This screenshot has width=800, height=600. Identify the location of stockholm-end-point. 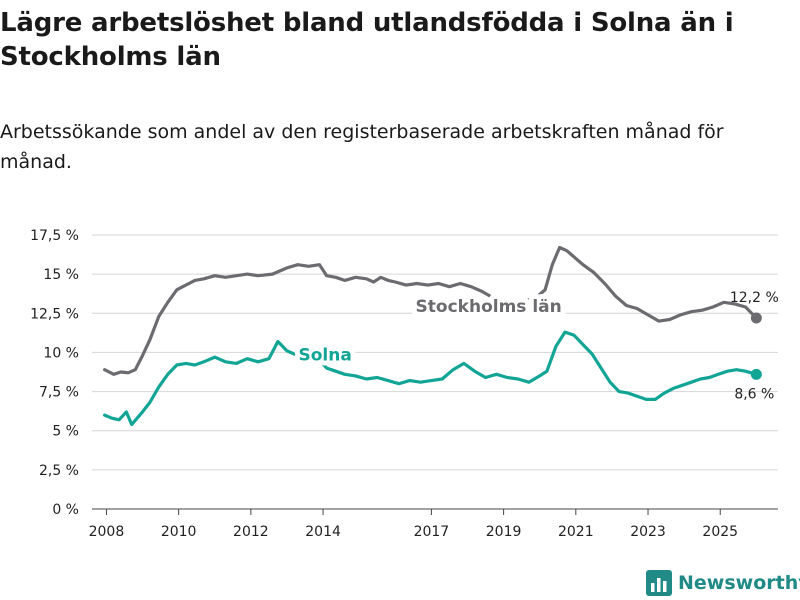
(756, 318).